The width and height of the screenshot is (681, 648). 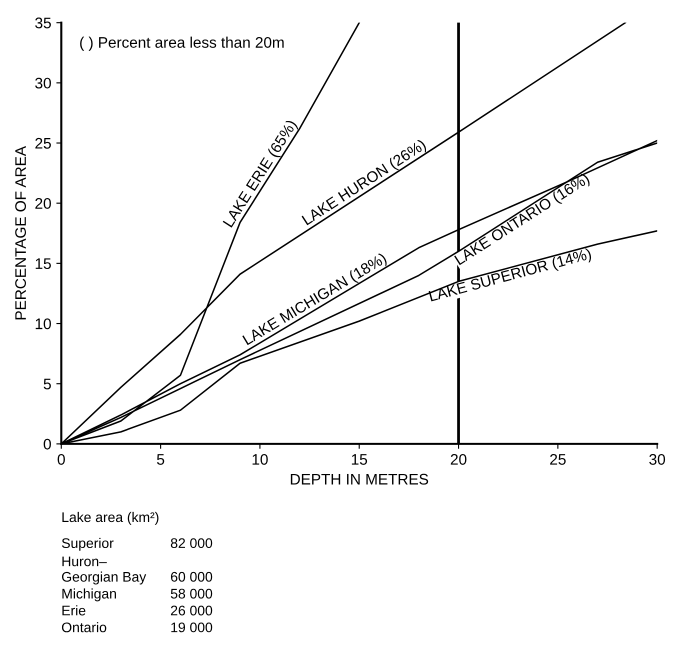 I want to click on text: Michigan, so click(x=89, y=595).